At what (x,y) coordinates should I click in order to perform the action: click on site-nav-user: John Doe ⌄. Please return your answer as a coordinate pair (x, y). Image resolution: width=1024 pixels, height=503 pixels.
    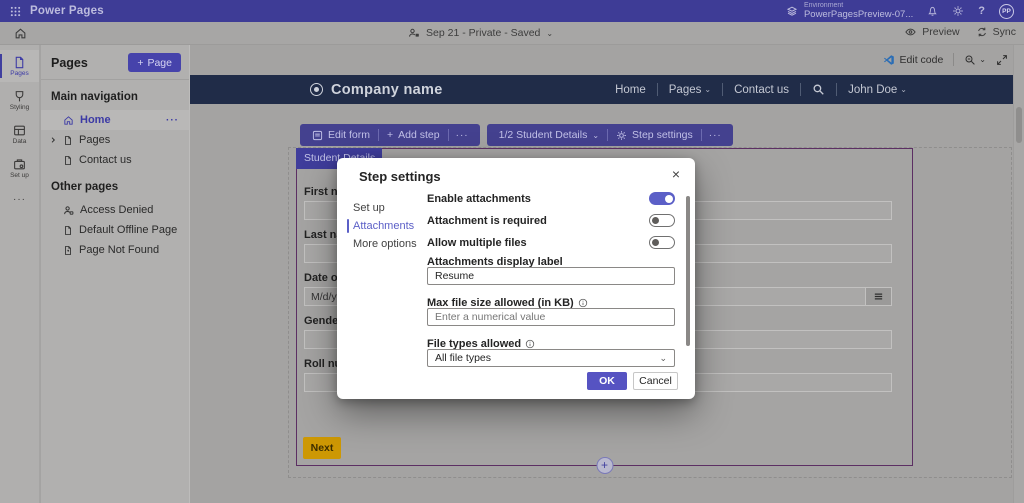
    Looking at the image, I should click on (877, 89).